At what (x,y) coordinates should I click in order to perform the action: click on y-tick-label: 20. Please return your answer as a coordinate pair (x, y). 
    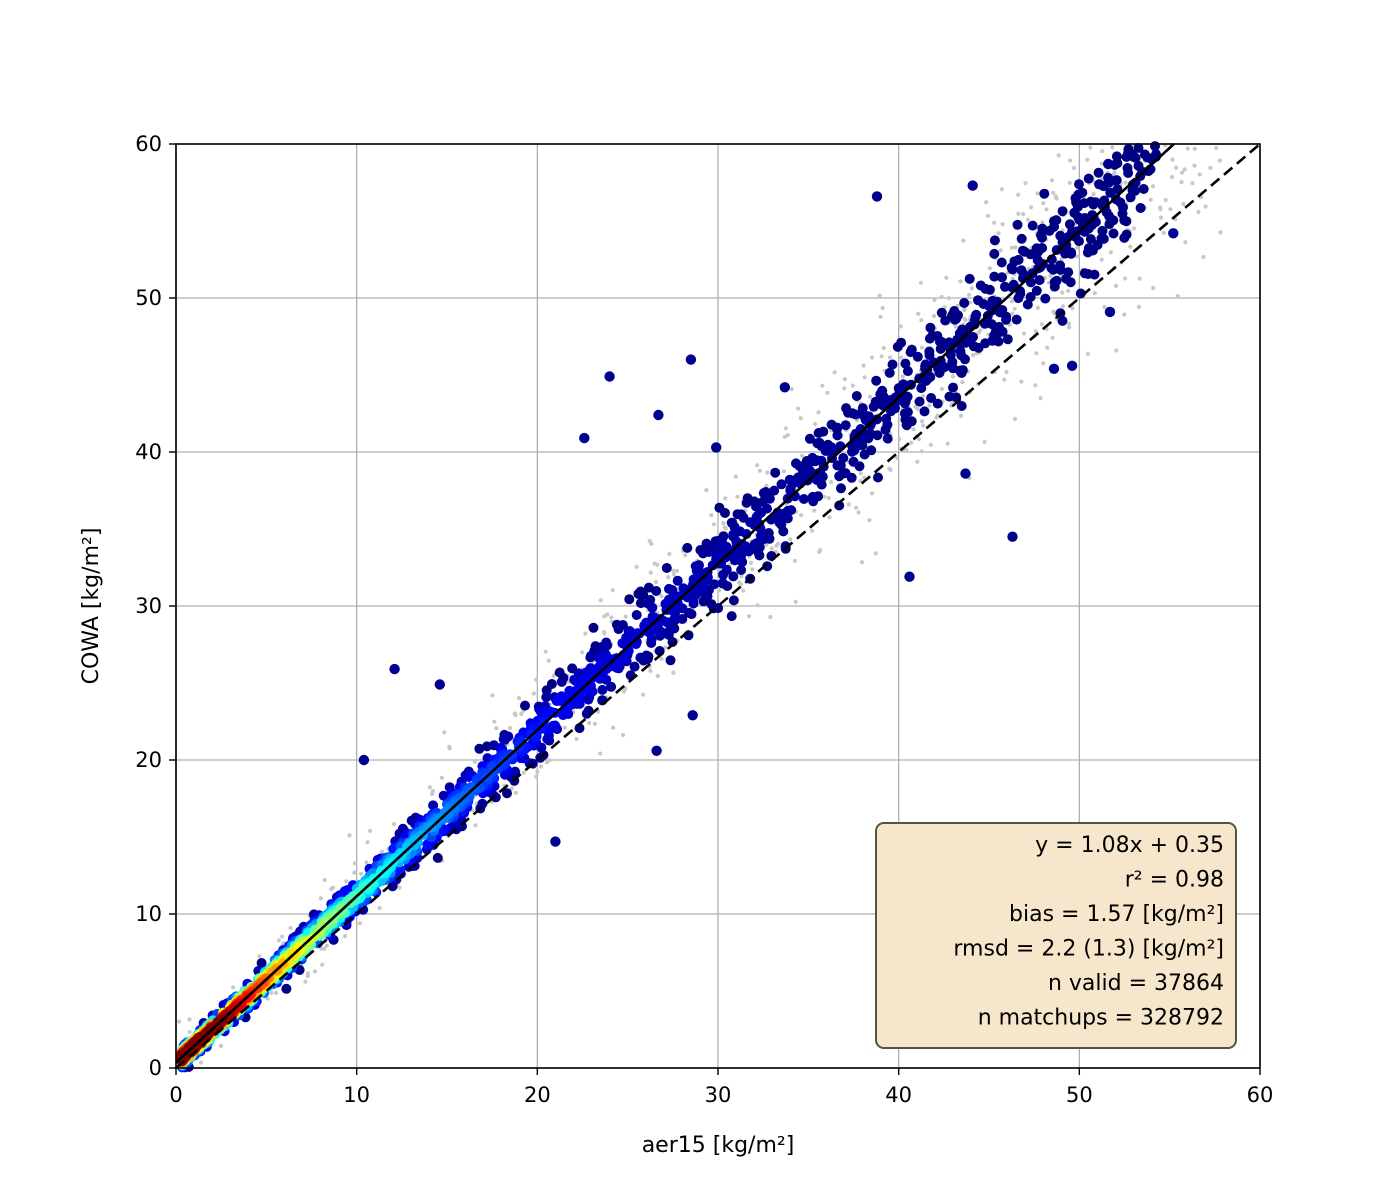
    Looking at the image, I should click on (148, 760).